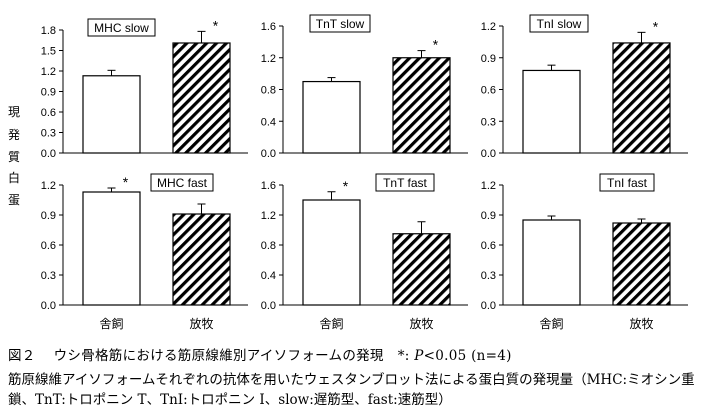  I want to click on panel-title-box: TnI slow, so click(559, 23).